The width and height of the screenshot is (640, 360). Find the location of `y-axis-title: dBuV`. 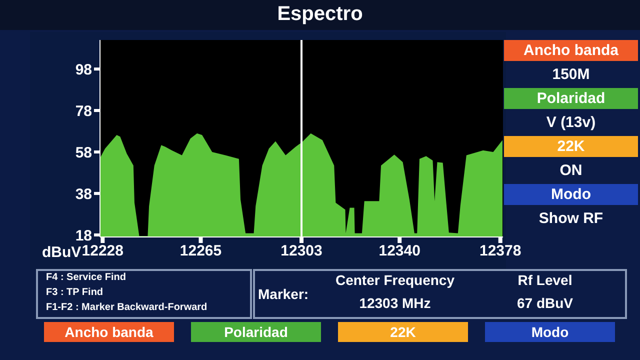

y-axis-title: dBuV is located at coordinates (62, 252).